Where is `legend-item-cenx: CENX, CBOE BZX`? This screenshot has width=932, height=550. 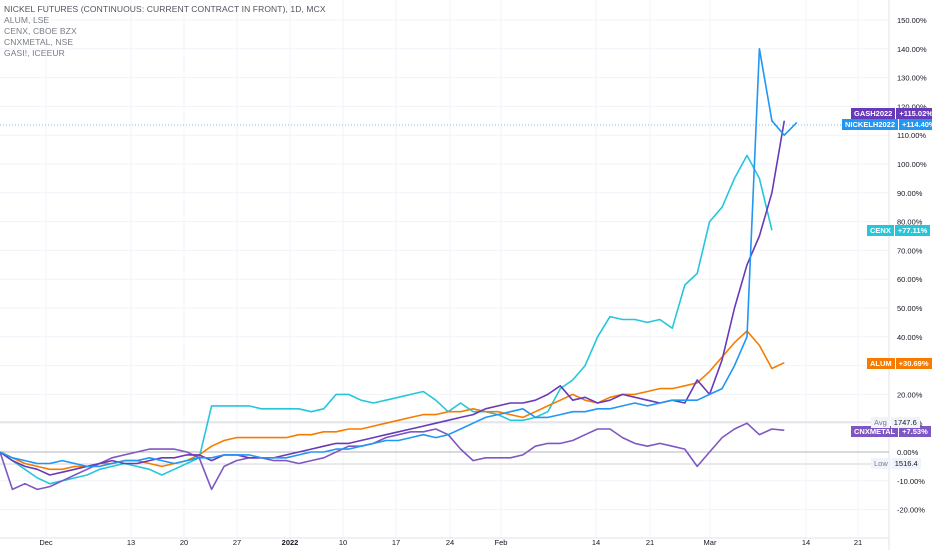
legend-item-cenx: CENX, CBOE BZX is located at coordinates (40, 31).